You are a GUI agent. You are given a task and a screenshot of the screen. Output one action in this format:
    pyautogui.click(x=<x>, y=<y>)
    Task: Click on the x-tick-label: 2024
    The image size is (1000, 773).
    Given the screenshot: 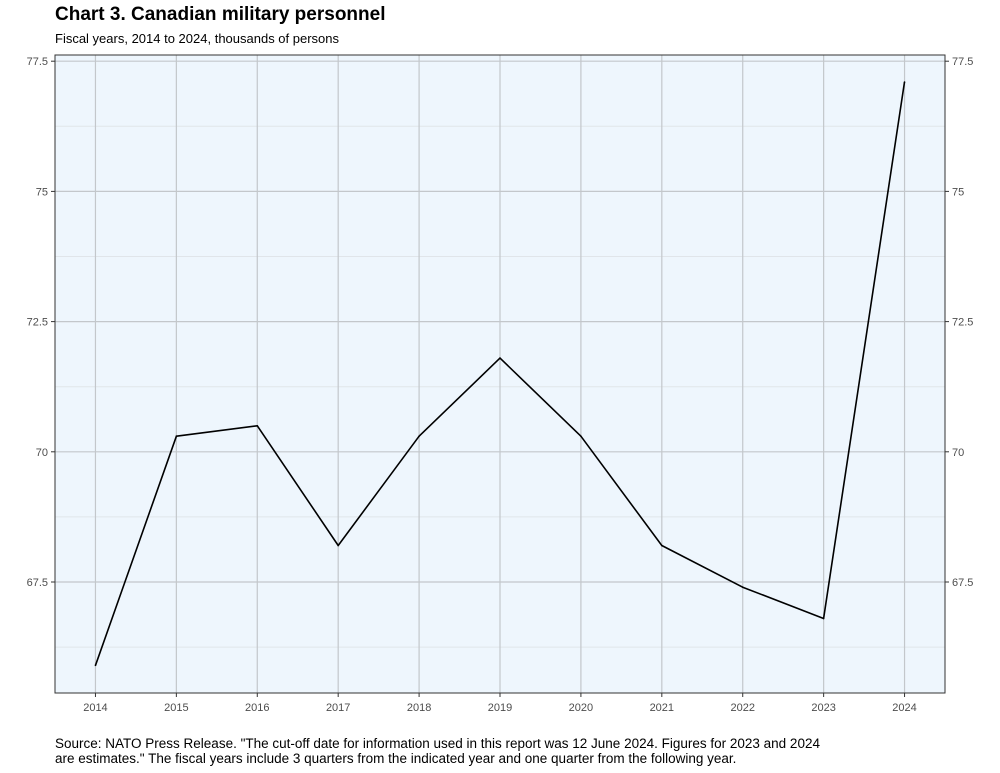 What is the action you would take?
    pyautogui.click(x=904, y=708)
    